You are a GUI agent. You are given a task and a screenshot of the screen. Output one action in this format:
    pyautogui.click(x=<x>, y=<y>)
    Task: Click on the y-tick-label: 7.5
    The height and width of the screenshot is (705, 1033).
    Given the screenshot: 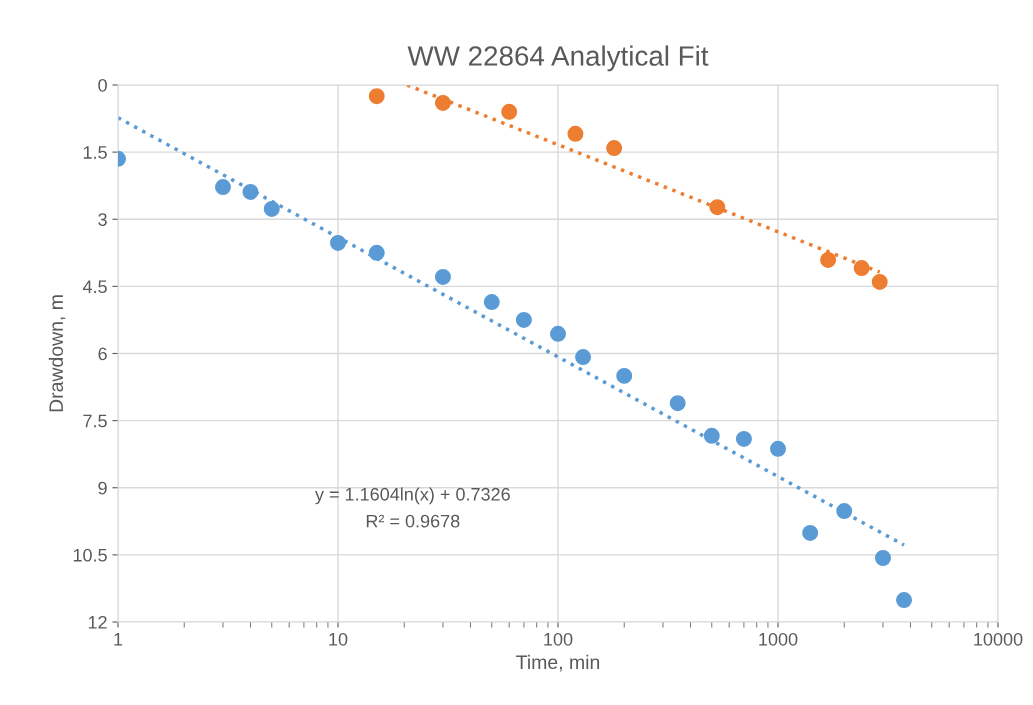 What is the action you would take?
    pyautogui.click(x=95, y=421)
    